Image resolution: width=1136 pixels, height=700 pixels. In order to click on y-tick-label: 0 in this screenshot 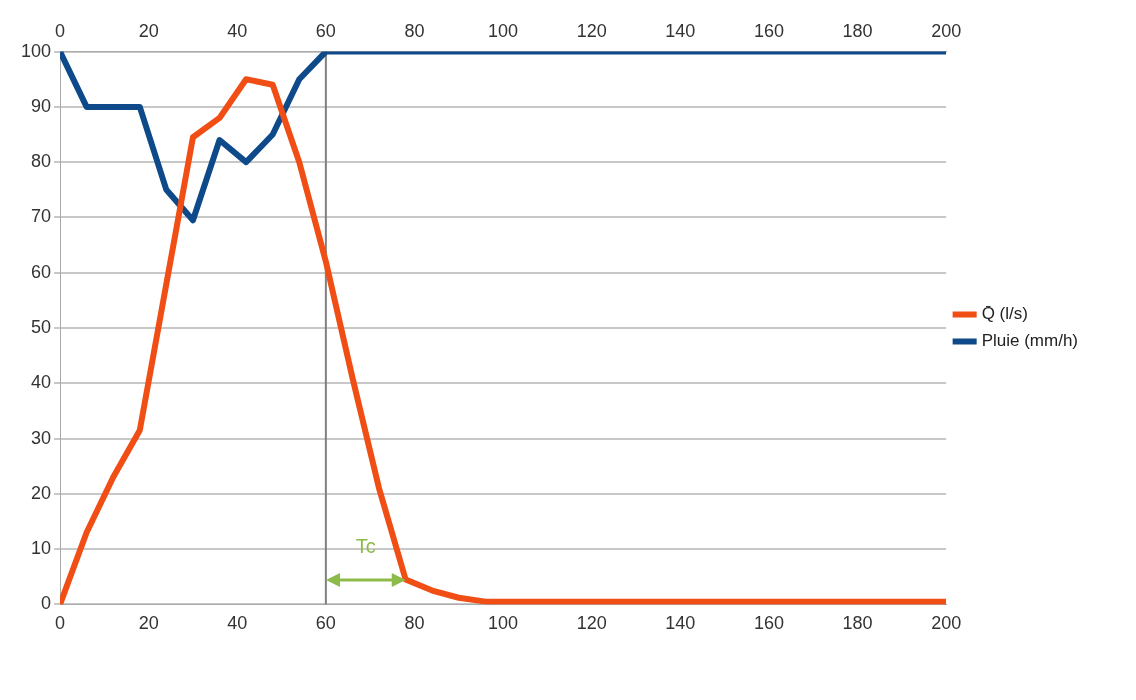, I will do `click(46, 603)`.